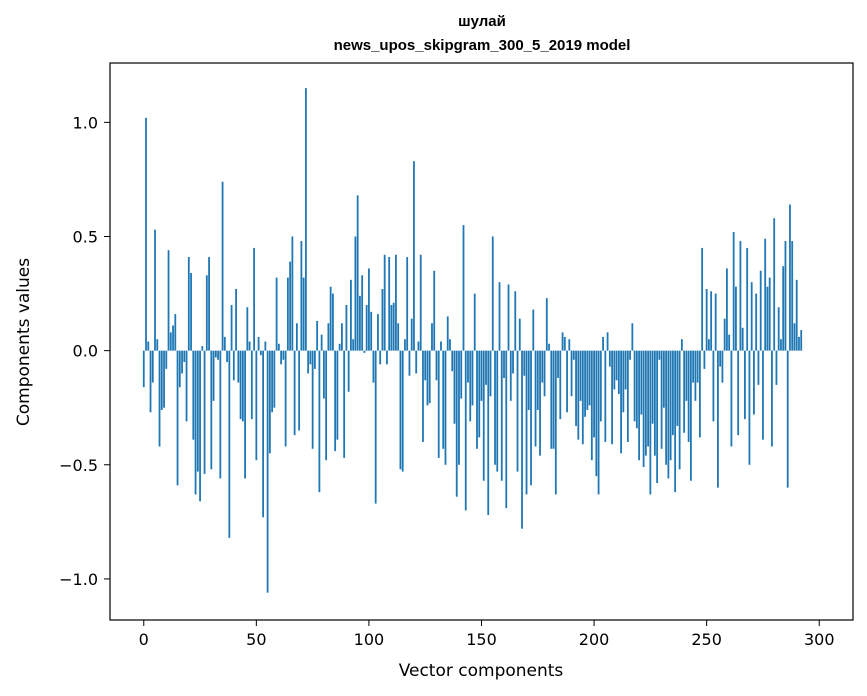  What do you see at coordinates (482, 45) in the screenshot?
I see `chart-title-line2: news_upos_skipgram_300_5_2019 model` at bounding box center [482, 45].